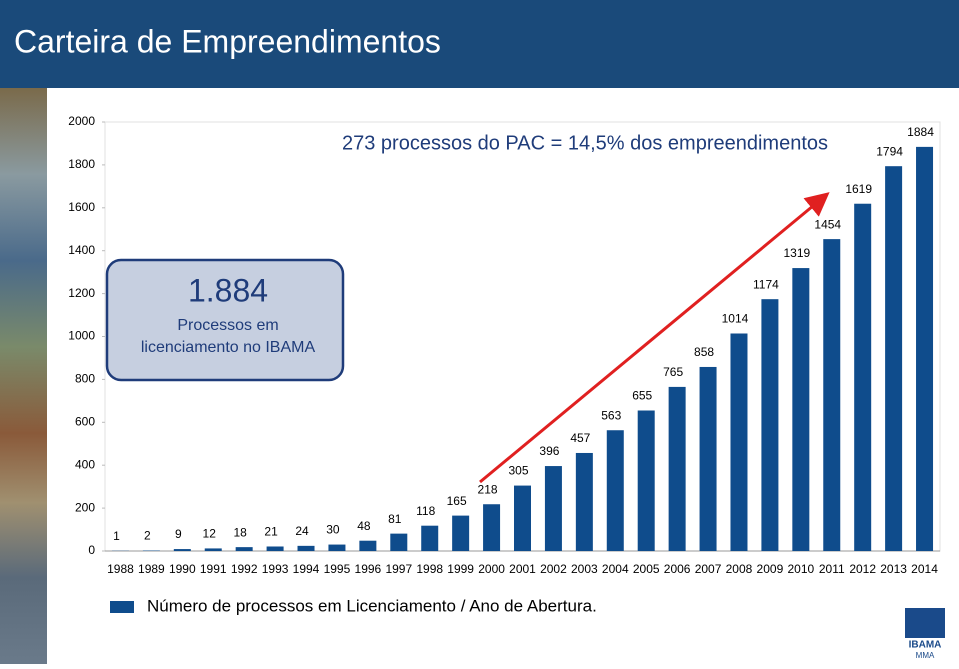  What do you see at coordinates (770, 569) in the screenshot?
I see `x-tick-label: 2009` at bounding box center [770, 569].